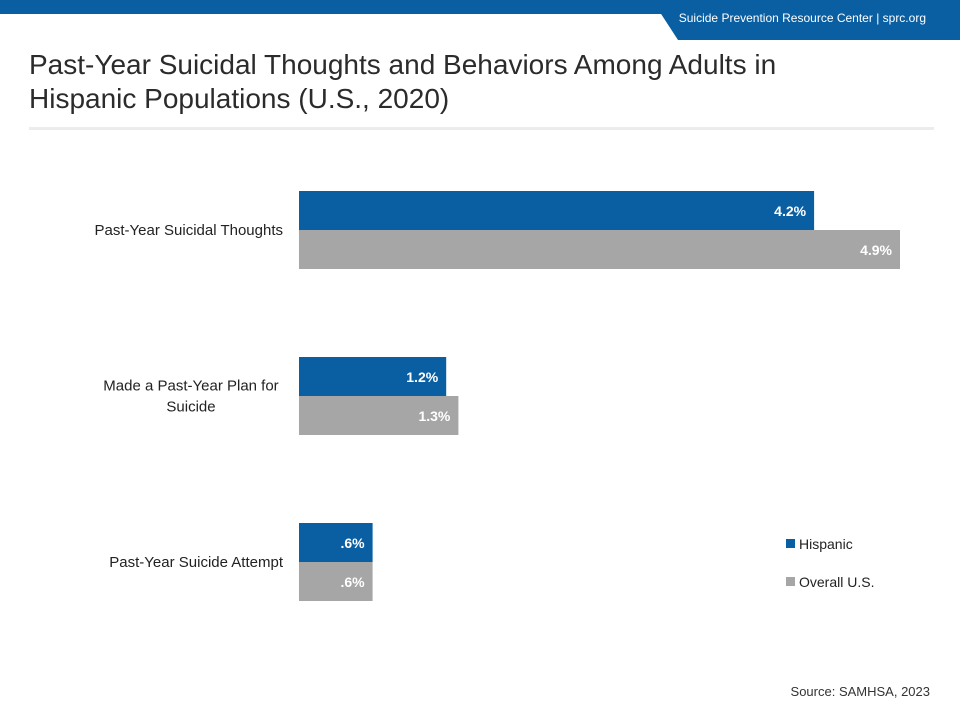 Image resolution: width=960 pixels, height=720 pixels. What do you see at coordinates (189, 230) in the screenshot?
I see `category-label: Past-Year Suicidal Thoughts` at bounding box center [189, 230].